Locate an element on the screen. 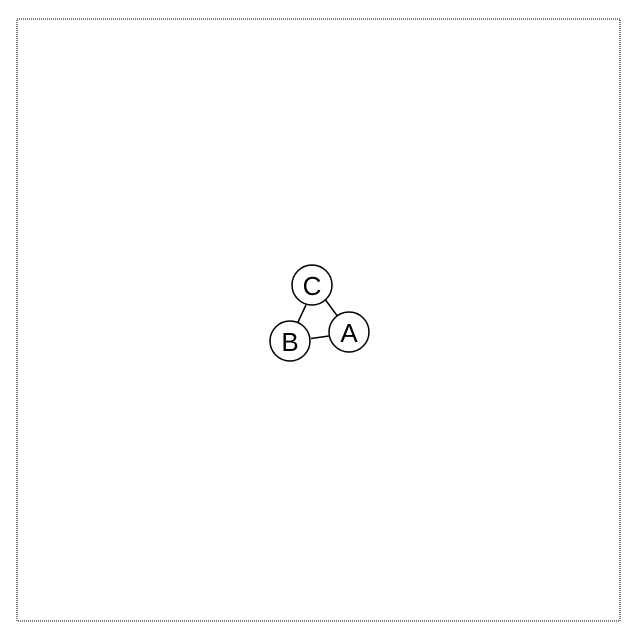 Image resolution: width=642 pixels, height=642 pixels. node-c: C is located at coordinates (312, 285).